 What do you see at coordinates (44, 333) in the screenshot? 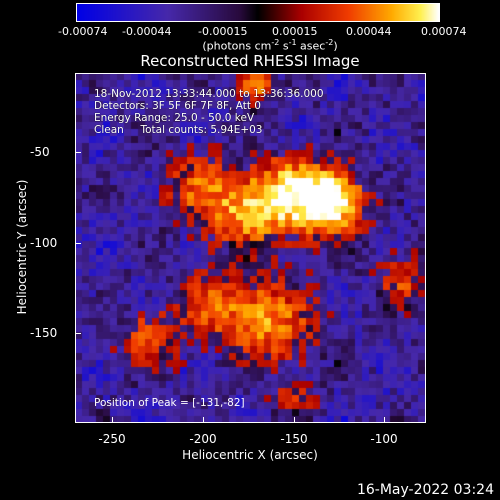
I see `y-tick-label: -150` at bounding box center [44, 333].